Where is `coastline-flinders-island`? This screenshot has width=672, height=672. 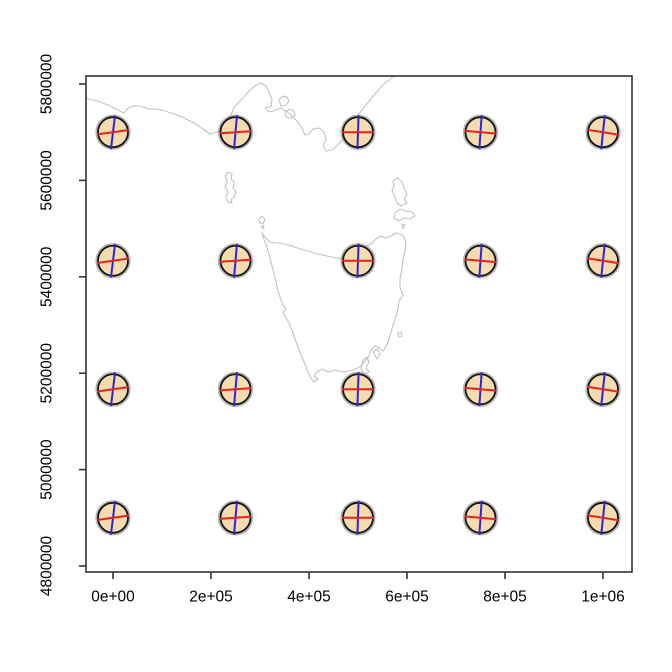 coastline-flinders-island is located at coordinates (399, 192).